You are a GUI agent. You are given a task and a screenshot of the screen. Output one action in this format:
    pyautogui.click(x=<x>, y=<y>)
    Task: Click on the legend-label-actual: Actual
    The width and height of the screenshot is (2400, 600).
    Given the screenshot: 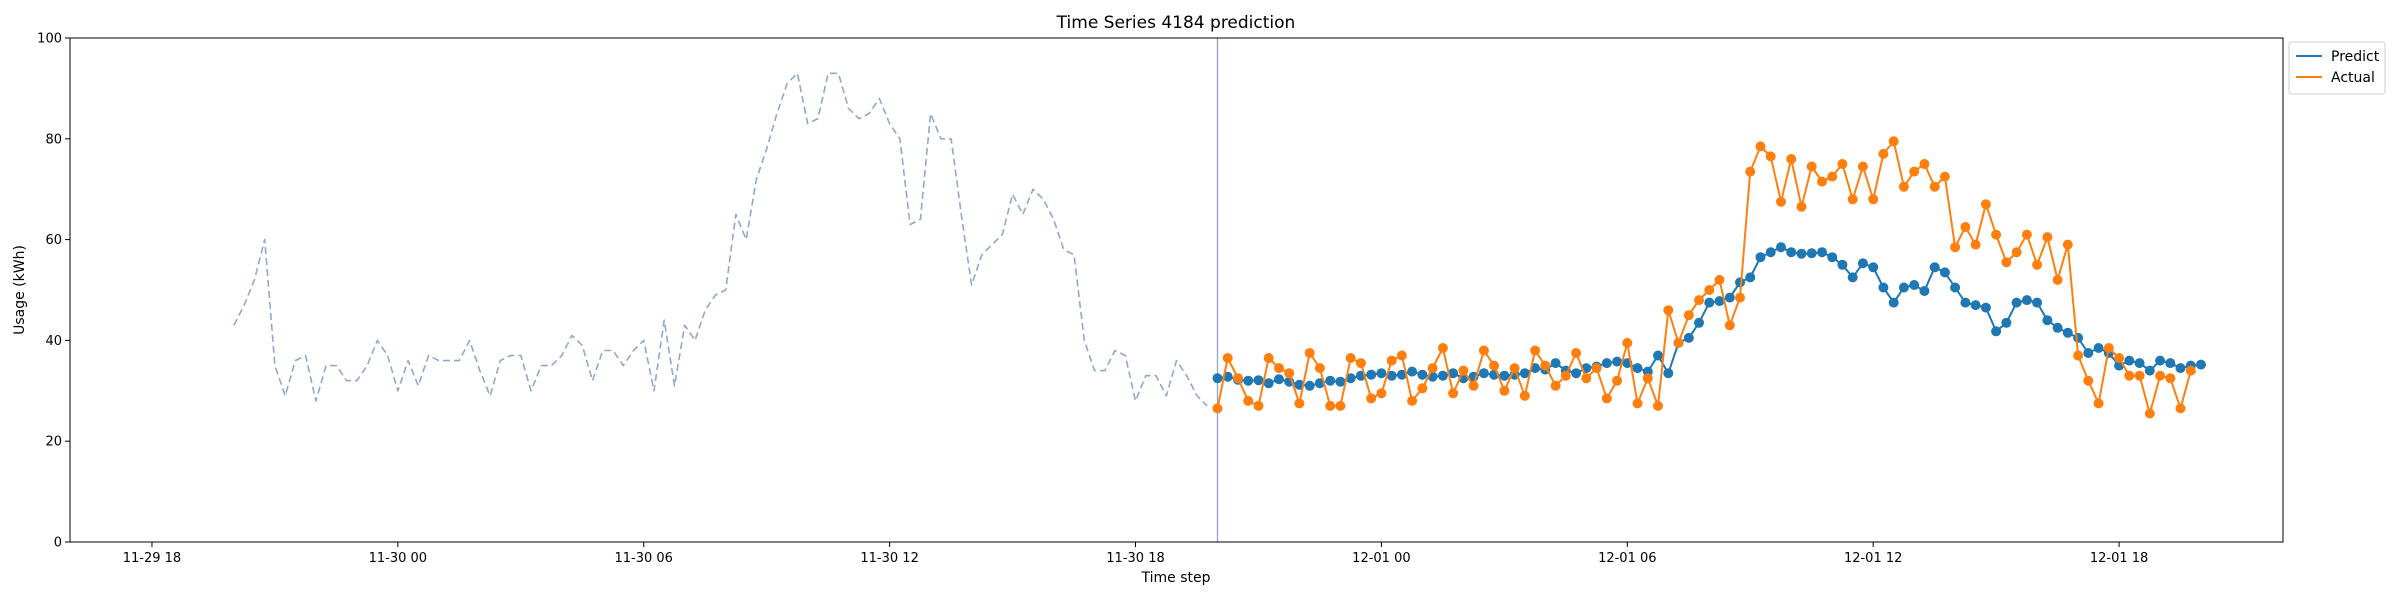 What is the action you would take?
    pyautogui.click(x=2353, y=78)
    